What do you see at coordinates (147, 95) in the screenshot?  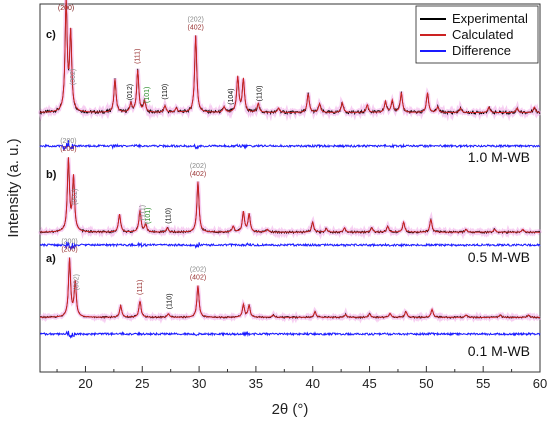 I see `panel-0-hkl-label: (101)` at bounding box center [147, 95].